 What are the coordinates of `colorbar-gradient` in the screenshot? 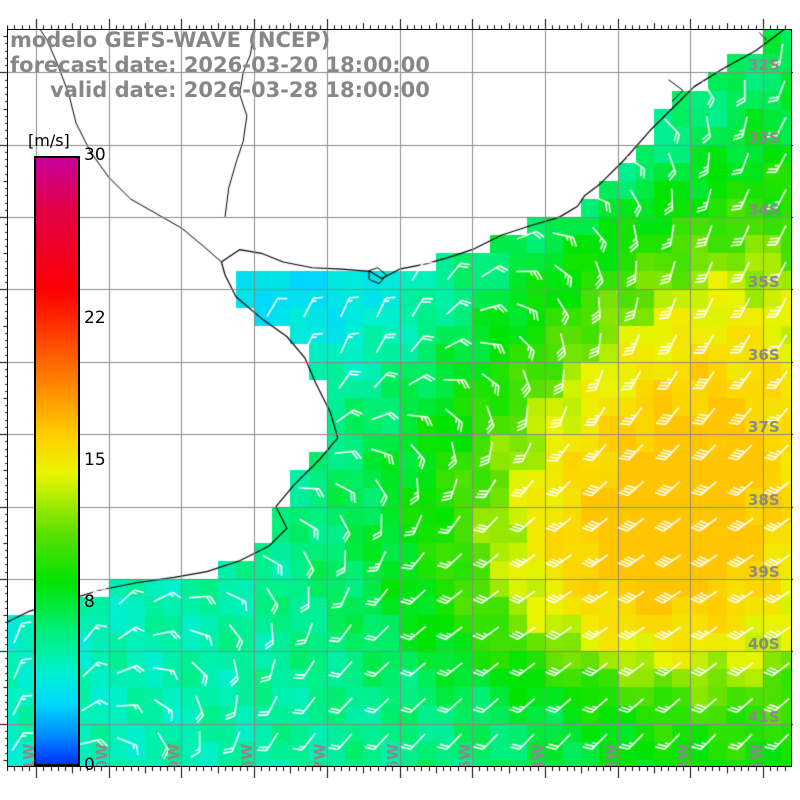 It's located at (57, 461).